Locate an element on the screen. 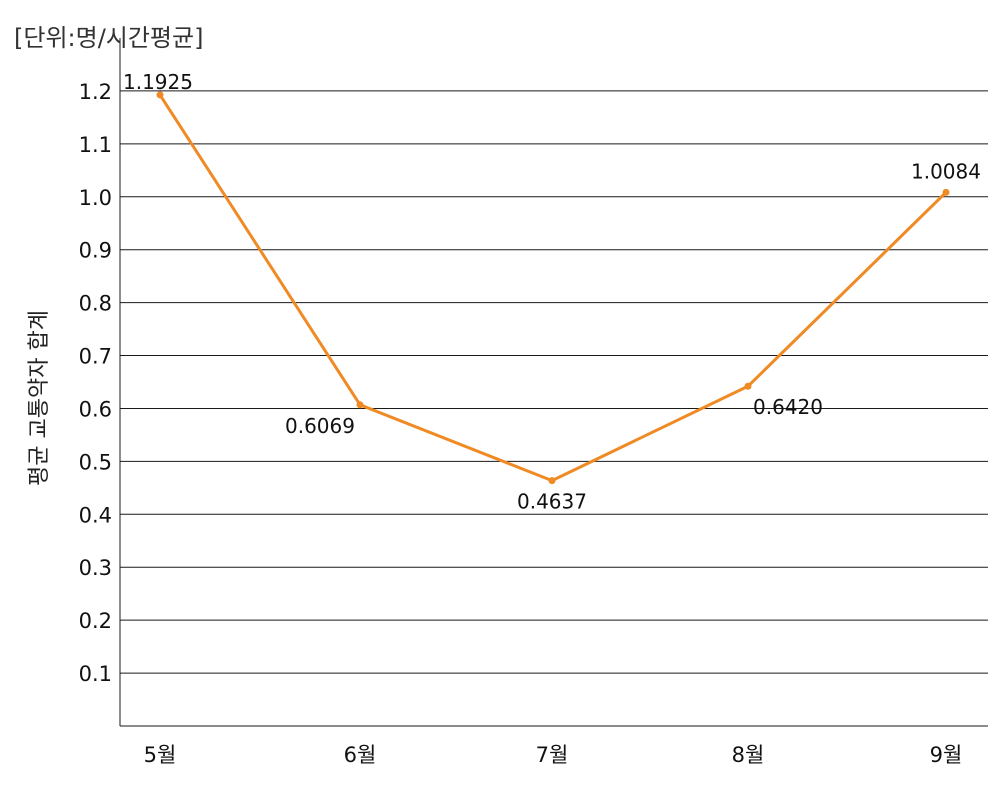 The image size is (1000, 800). y-tick-label: 0.8 is located at coordinates (95, 304).